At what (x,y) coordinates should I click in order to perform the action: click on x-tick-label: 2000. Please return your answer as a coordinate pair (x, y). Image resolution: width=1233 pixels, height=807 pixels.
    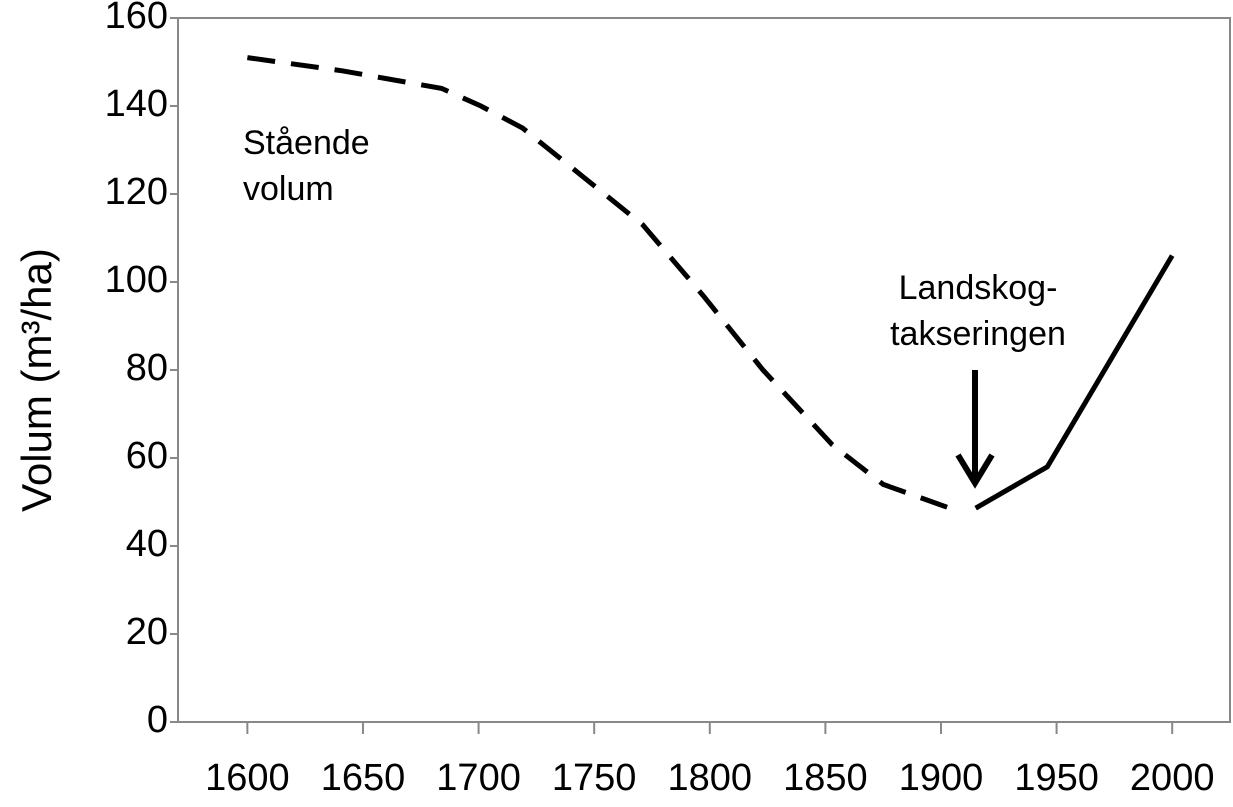
    Looking at the image, I should click on (1172, 778).